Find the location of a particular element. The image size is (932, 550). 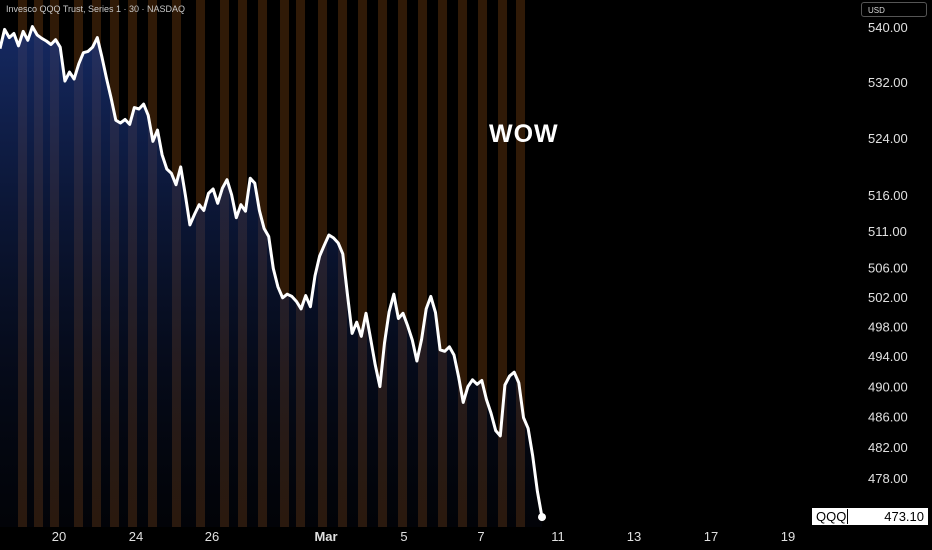

x-tick-label: 17 is located at coordinates (711, 536).